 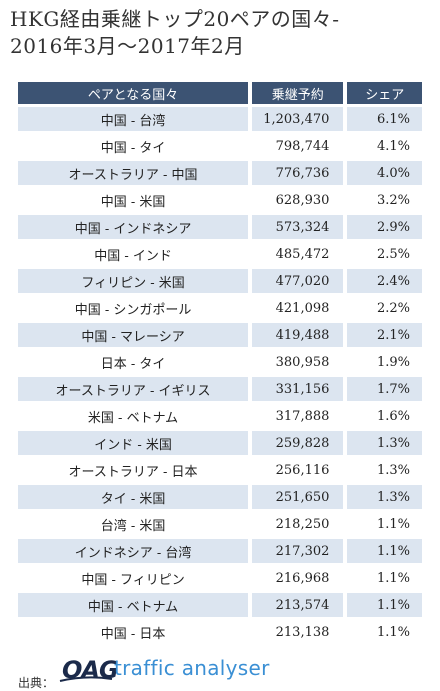 I want to click on cell-pair: 中国 - マレーシア, so click(x=135, y=335).